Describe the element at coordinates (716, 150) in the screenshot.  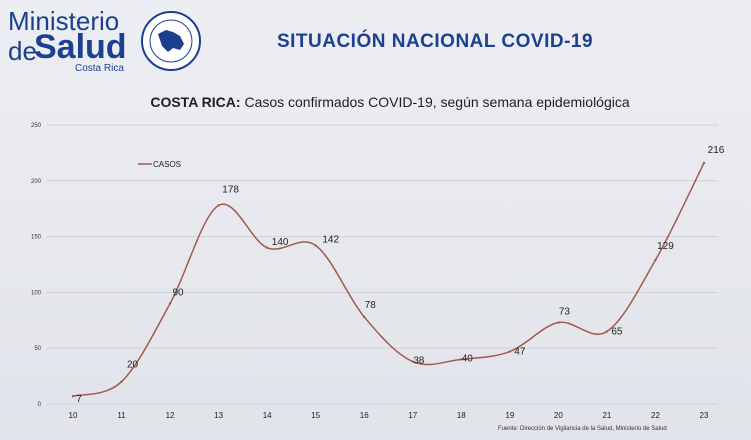
I see `data-label: 216` at that location.